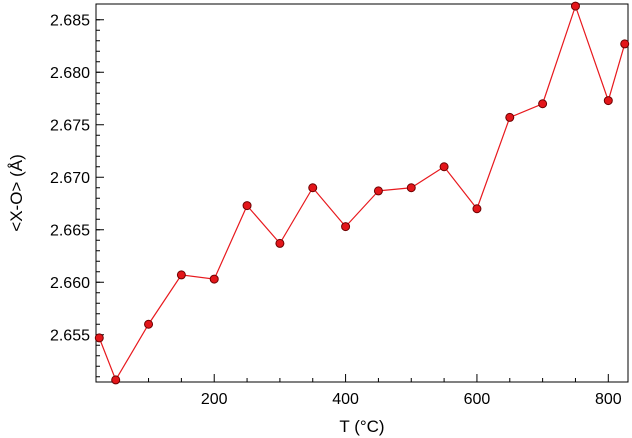 The height and width of the screenshot is (438, 632). I want to click on y-tick-label: 2.670, so click(70, 178).